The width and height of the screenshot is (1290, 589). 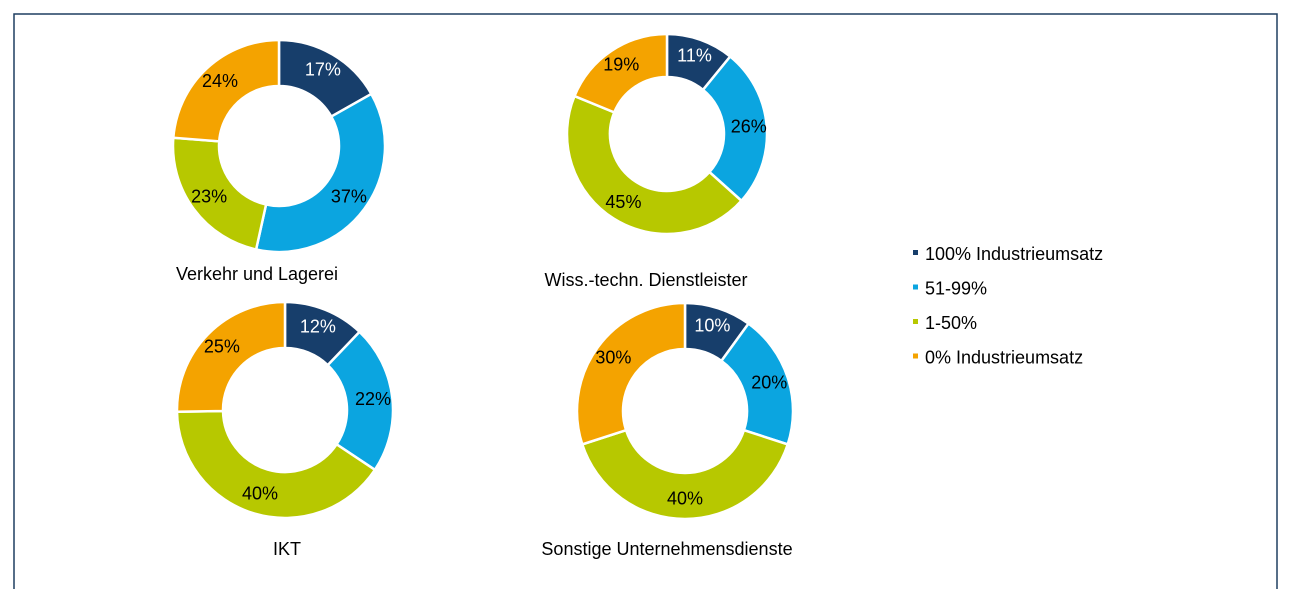 I want to click on chart-title: Sonstige Unternehmensdienste, so click(x=666, y=549).